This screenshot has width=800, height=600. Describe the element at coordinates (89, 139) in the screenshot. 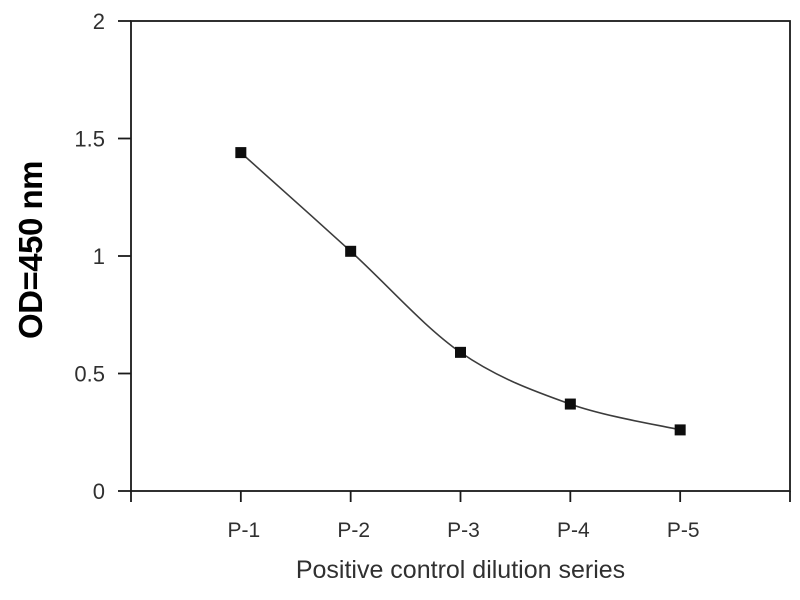

I see `y-tick-label: 1.5` at that location.